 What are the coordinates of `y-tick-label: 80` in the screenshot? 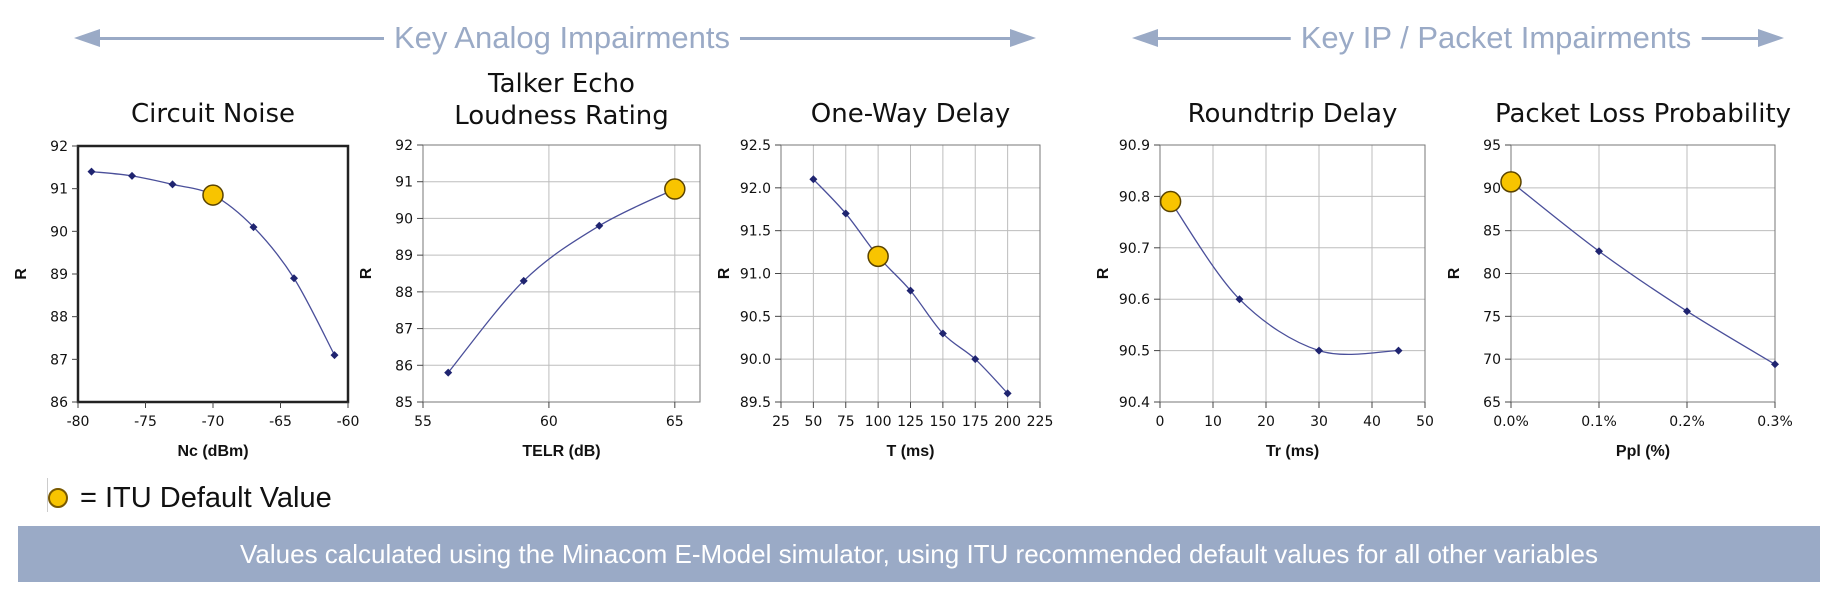 It's located at (1492, 275).